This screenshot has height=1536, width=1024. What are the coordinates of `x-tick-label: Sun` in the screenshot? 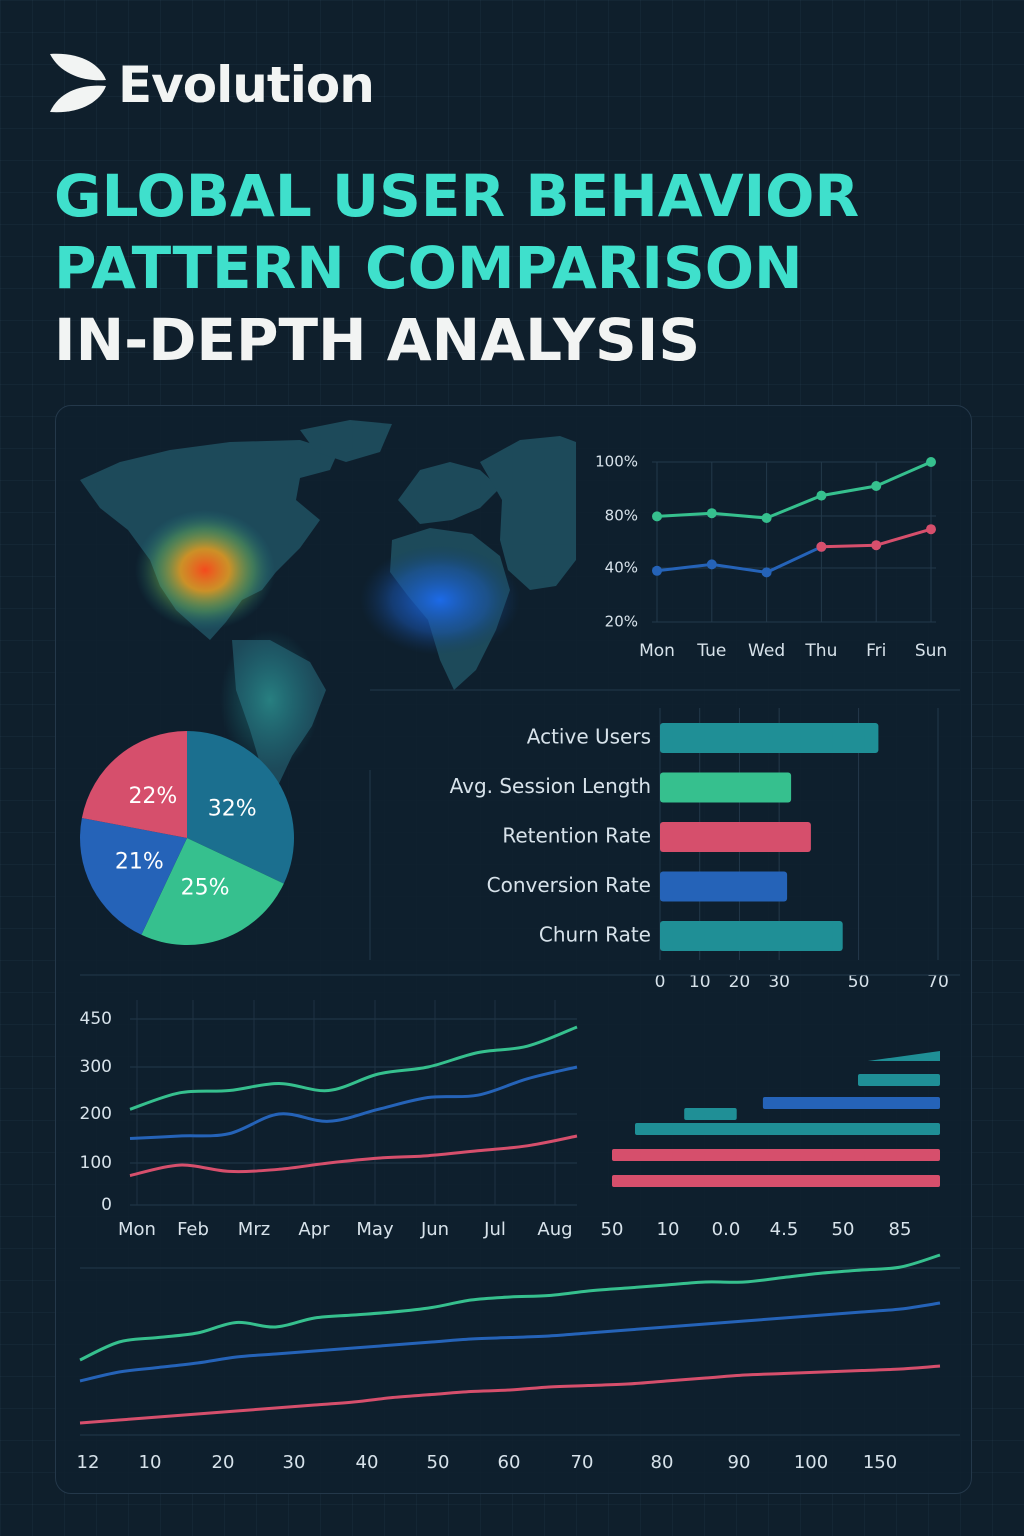 It's located at (931, 651).